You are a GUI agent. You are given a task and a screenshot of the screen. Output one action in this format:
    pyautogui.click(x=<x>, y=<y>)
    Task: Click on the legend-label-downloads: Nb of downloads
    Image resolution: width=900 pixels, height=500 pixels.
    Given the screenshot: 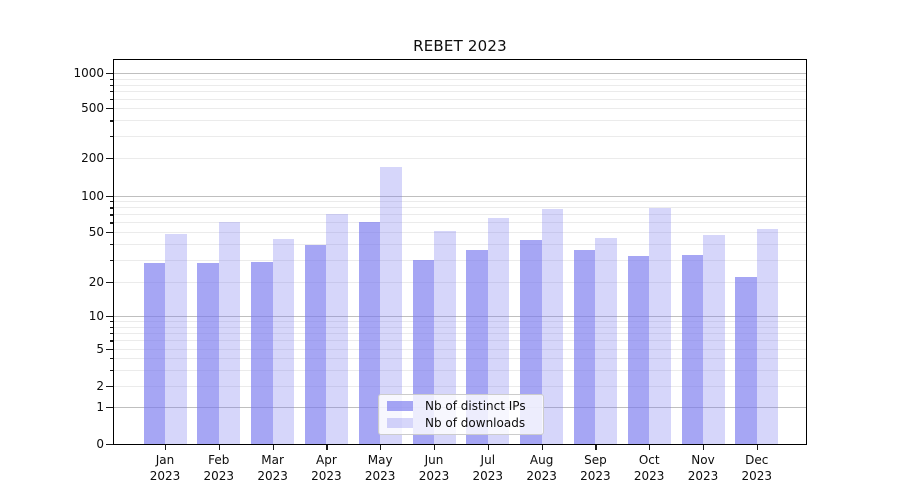 What is the action you would take?
    pyautogui.click(x=475, y=423)
    